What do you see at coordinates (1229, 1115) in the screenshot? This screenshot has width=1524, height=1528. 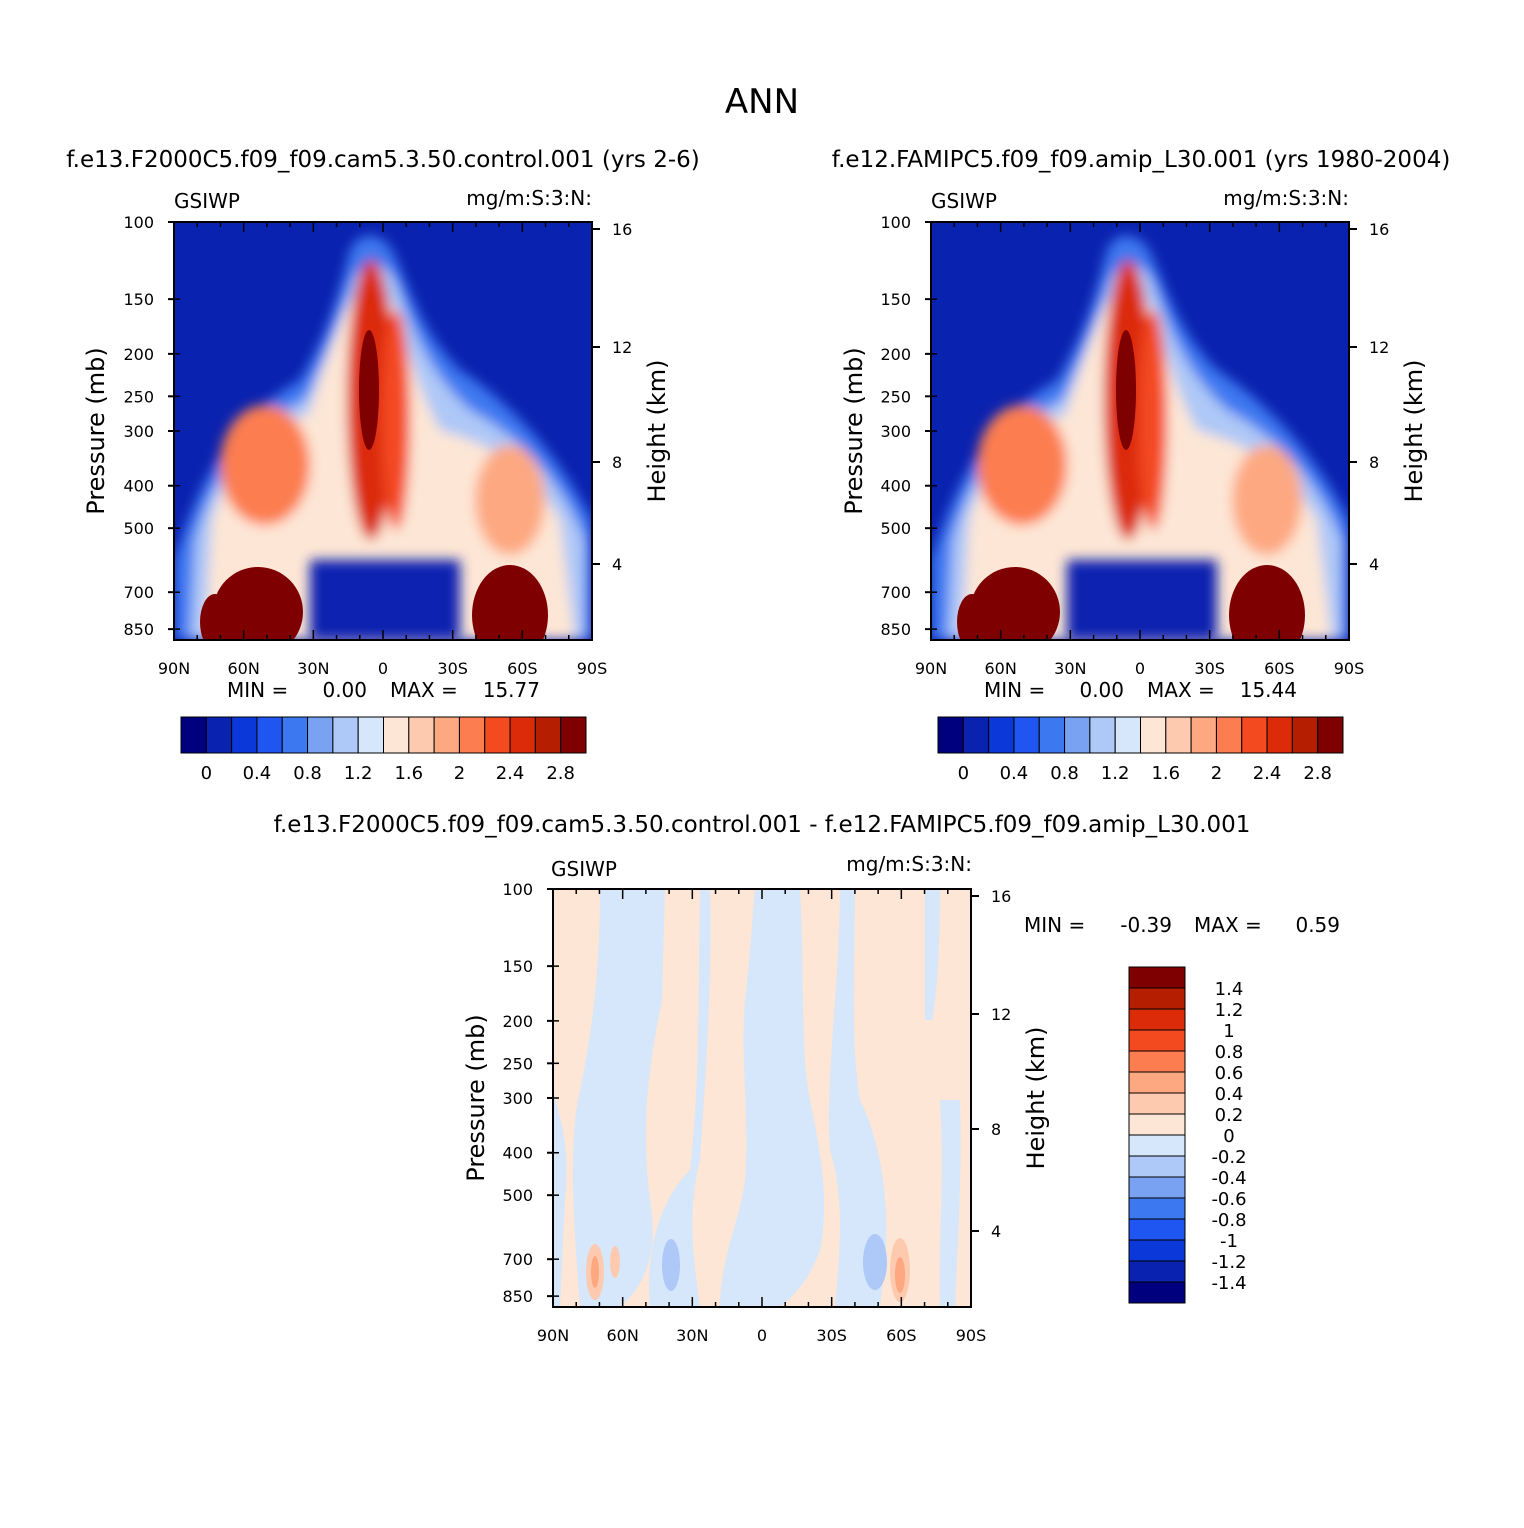 I see `colorbar-label: 0.2` at bounding box center [1229, 1115].